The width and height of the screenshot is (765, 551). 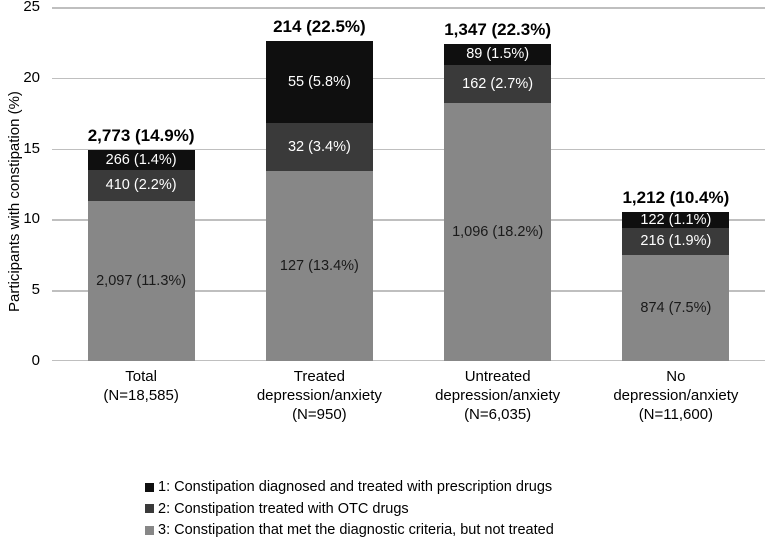 I want to click on x-category-label: No depression/anxiety (N=11,600), so click(x=676, y=395).